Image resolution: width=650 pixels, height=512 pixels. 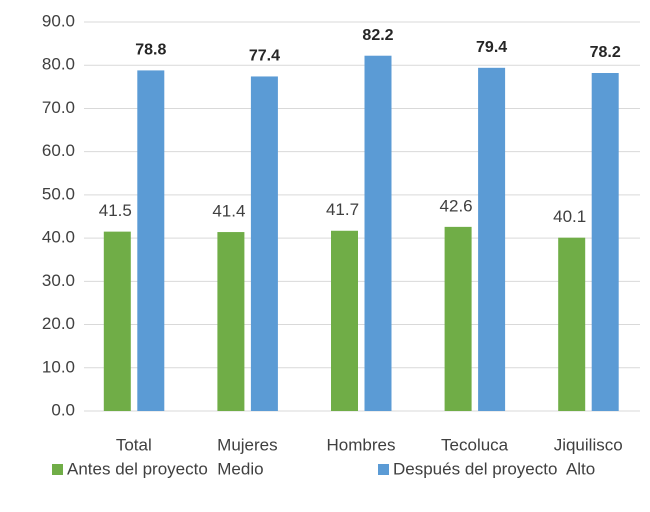 I want to click on data-label: 78.2, so click(x=605, y=52).